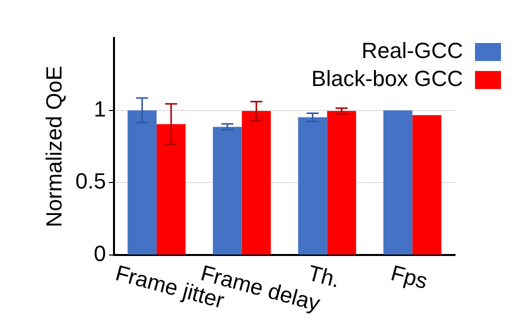  I want to click on legend-label: Black-box GCC, so click(387, 79).